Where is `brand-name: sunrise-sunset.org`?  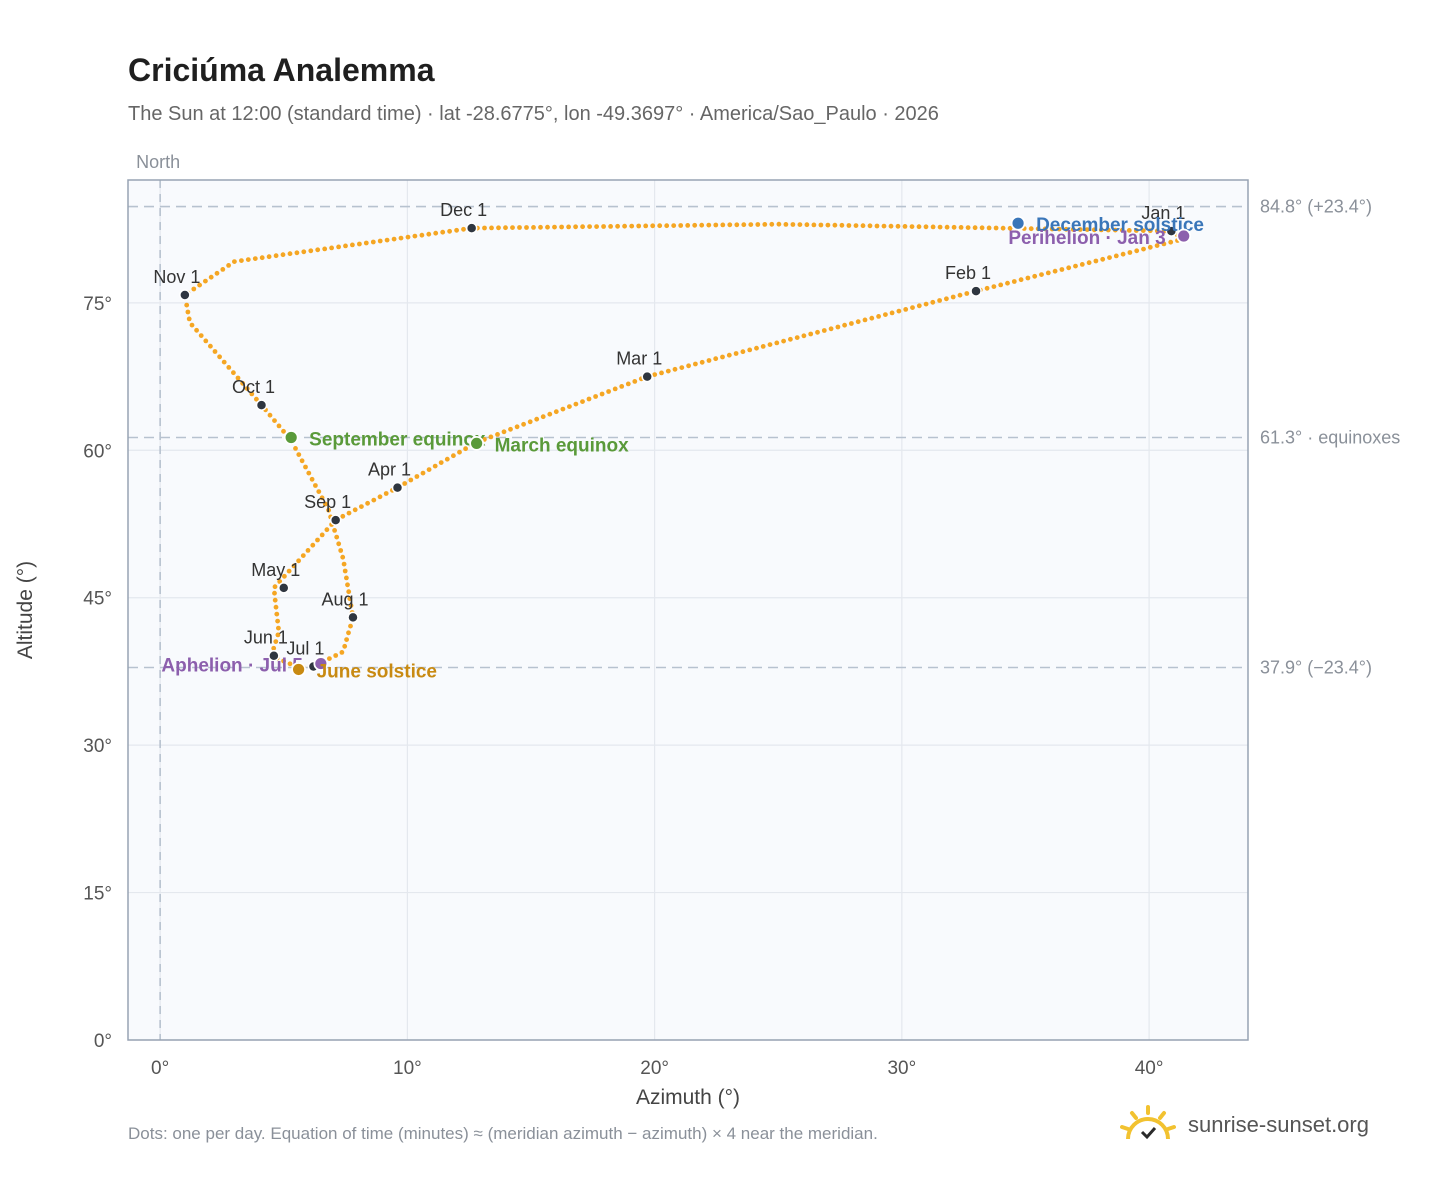 brand-name: sunrise-sunset.org is located at coordinates (1278, 1124).